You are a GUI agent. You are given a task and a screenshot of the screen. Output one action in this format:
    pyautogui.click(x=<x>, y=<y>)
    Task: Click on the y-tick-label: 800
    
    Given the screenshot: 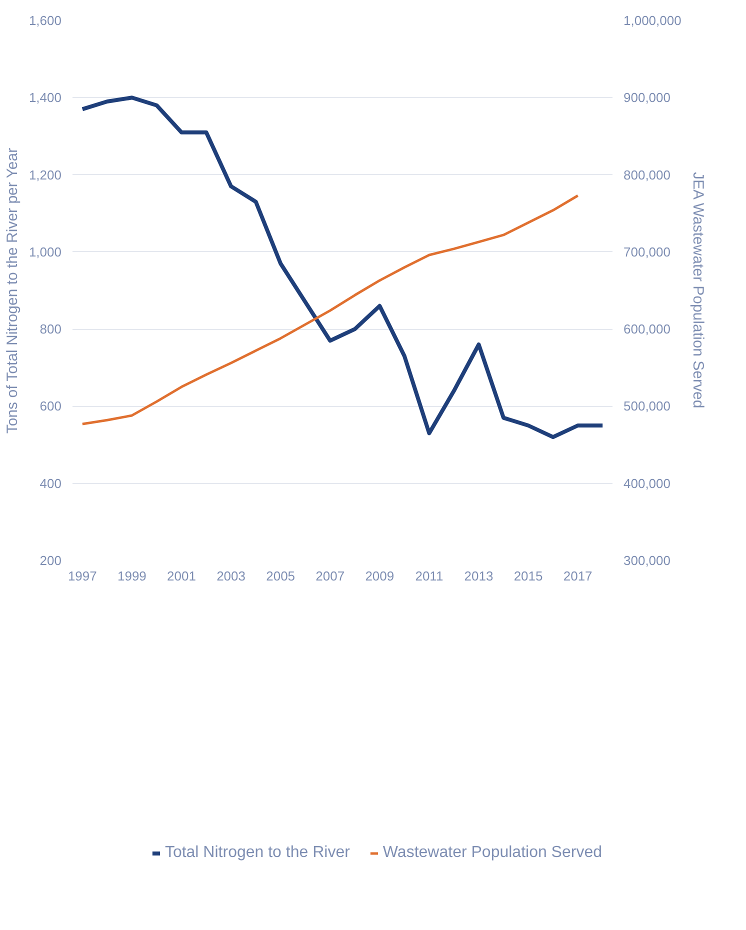 What is the action you would take?
    pyautogui.click(x=51, y=329)
    